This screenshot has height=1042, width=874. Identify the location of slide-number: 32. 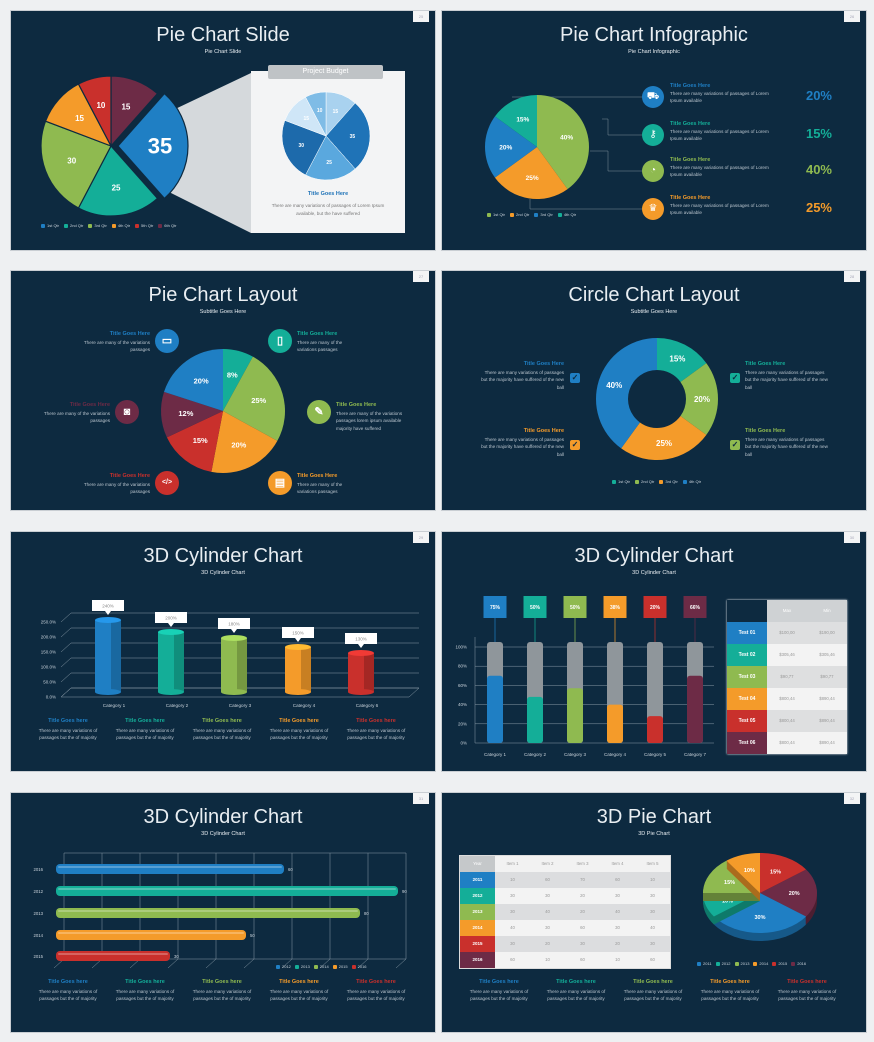
(852, 798).